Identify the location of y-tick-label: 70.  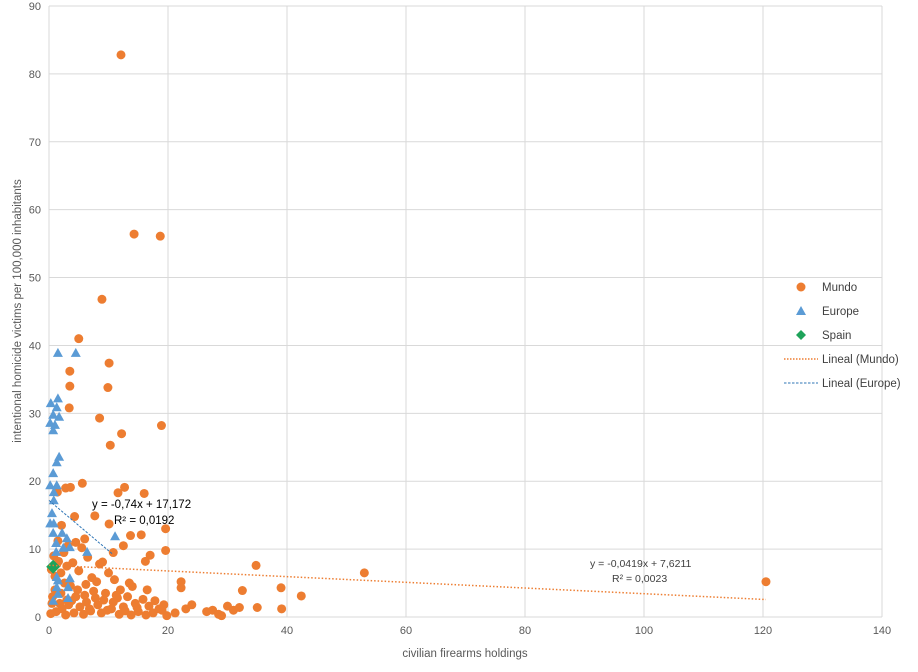
(35, 143).